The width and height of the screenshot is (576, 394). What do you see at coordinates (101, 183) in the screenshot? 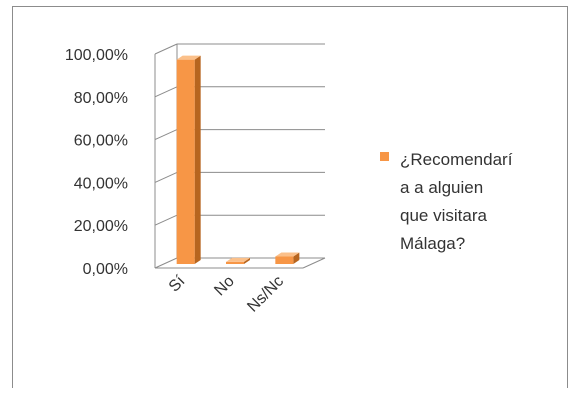
I see `y-tick-label: 40,00%` at bounding box center [101, 183].